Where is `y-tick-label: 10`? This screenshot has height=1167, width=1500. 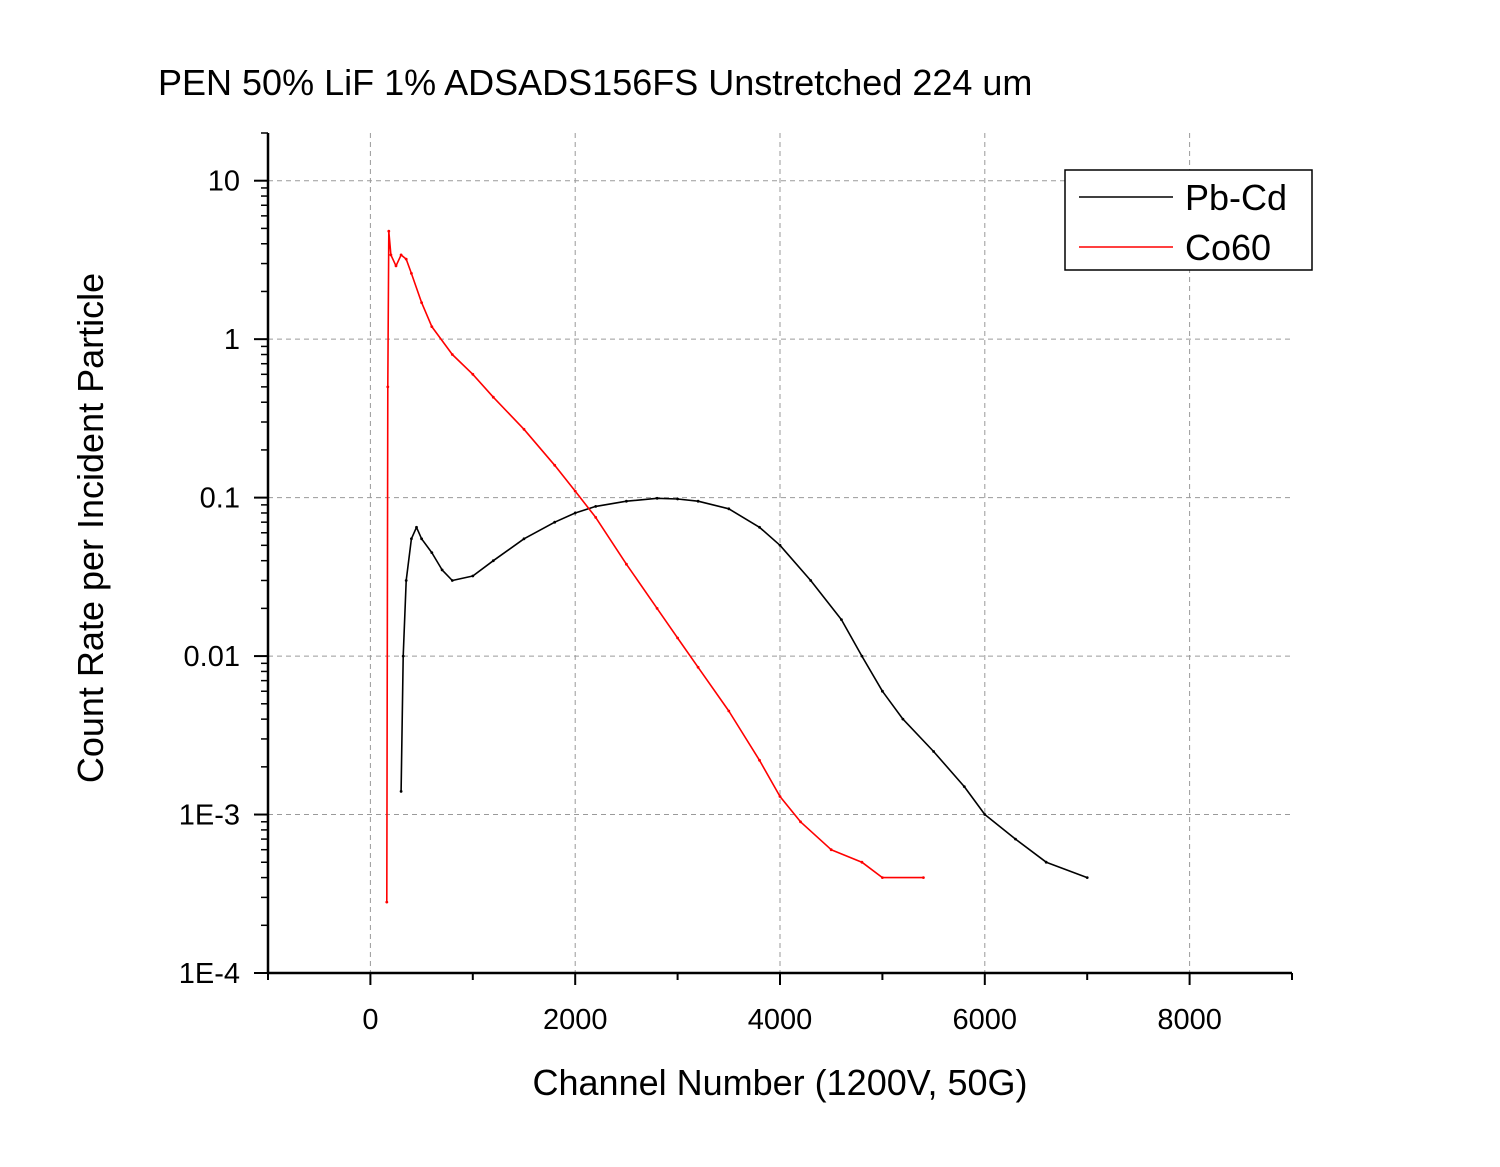 y-tick-label: 10 is located at coordinates (224, 182).